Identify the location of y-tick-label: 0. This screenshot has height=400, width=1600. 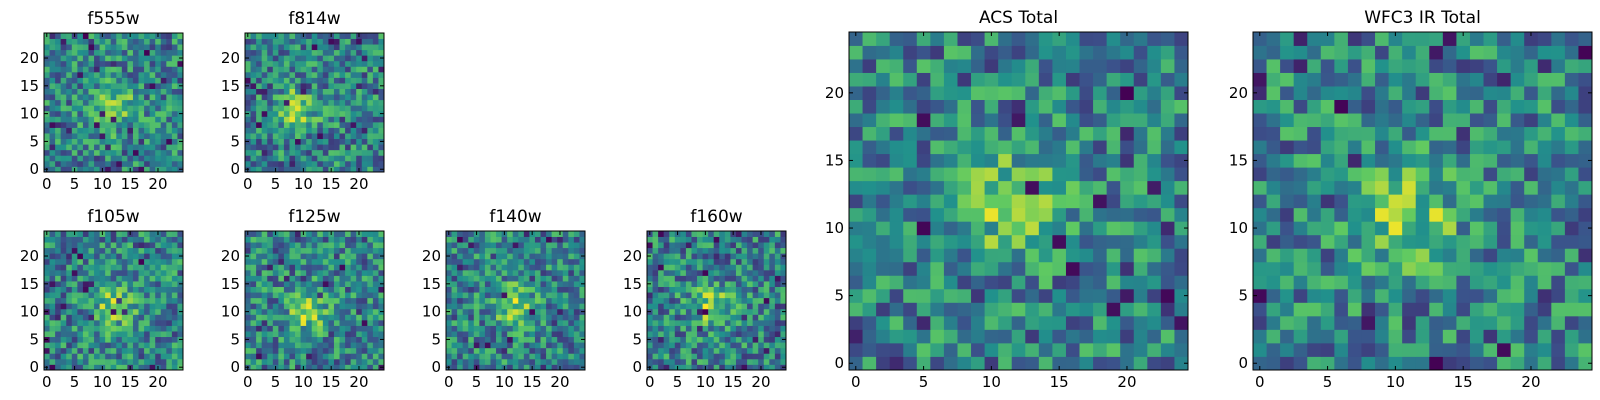
(235, 169).